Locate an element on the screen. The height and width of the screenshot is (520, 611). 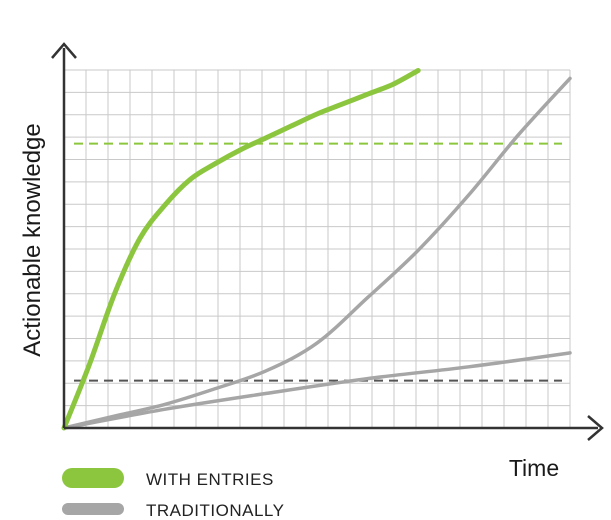
legend-label-with-entries: WITH ENTRIES is located at coordinates (210, 479).